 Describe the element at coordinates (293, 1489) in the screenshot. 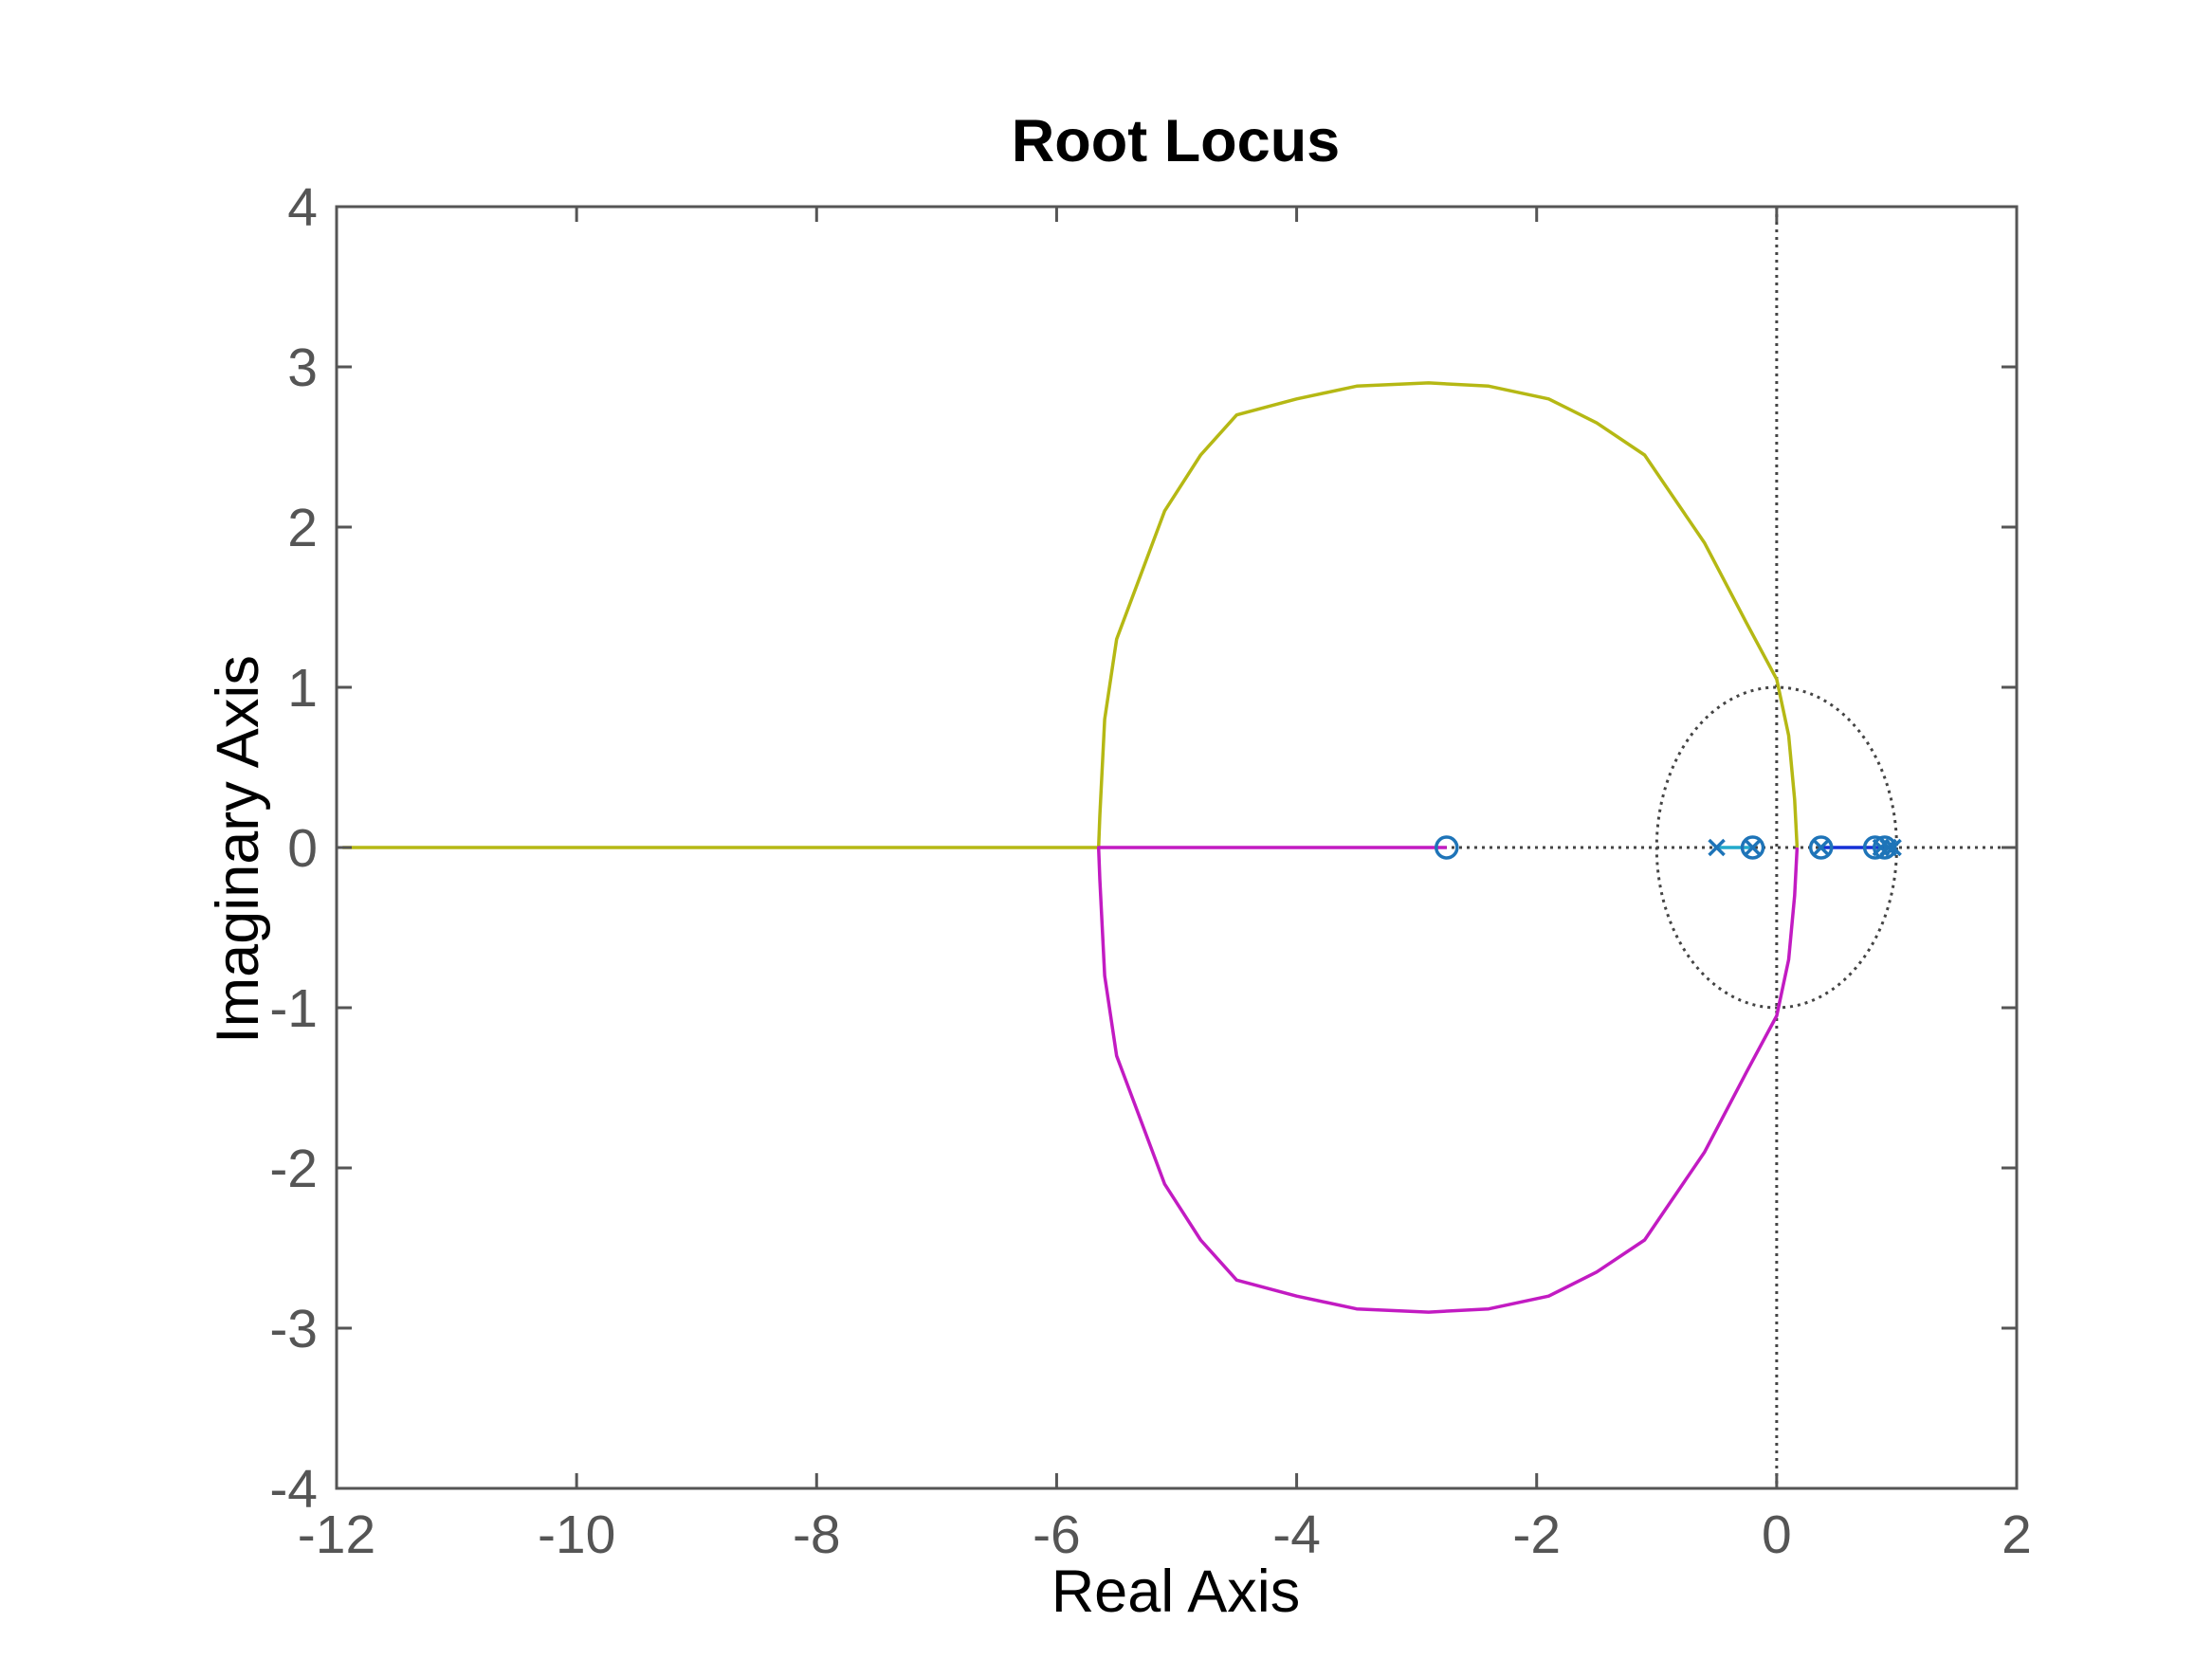

I see `y-tick-label-1: -4` at that location.